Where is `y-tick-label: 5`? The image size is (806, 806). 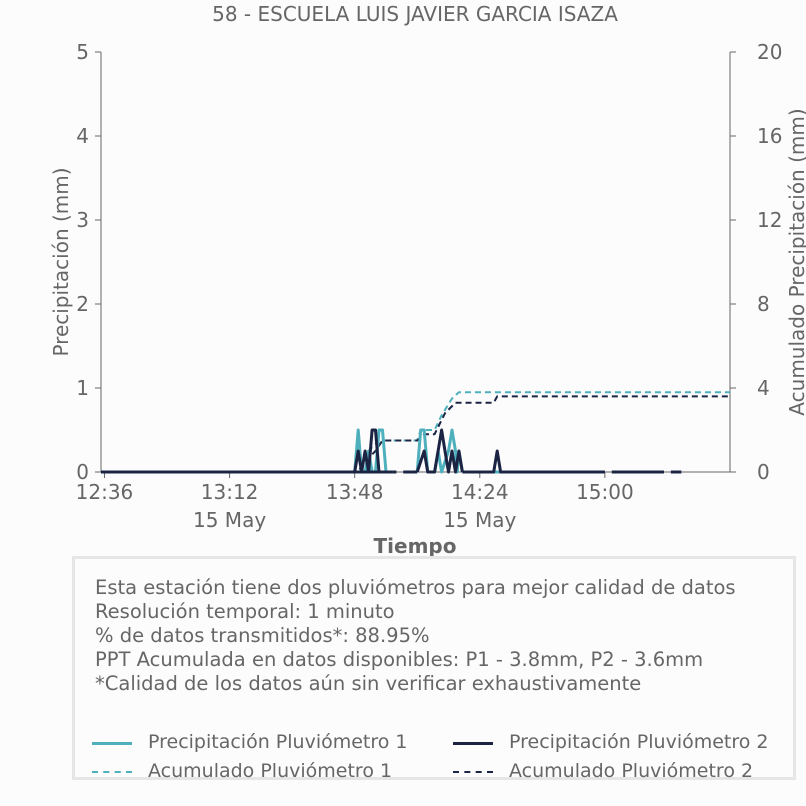 y-tick-label: 5 is located at coordinates (82, 52).